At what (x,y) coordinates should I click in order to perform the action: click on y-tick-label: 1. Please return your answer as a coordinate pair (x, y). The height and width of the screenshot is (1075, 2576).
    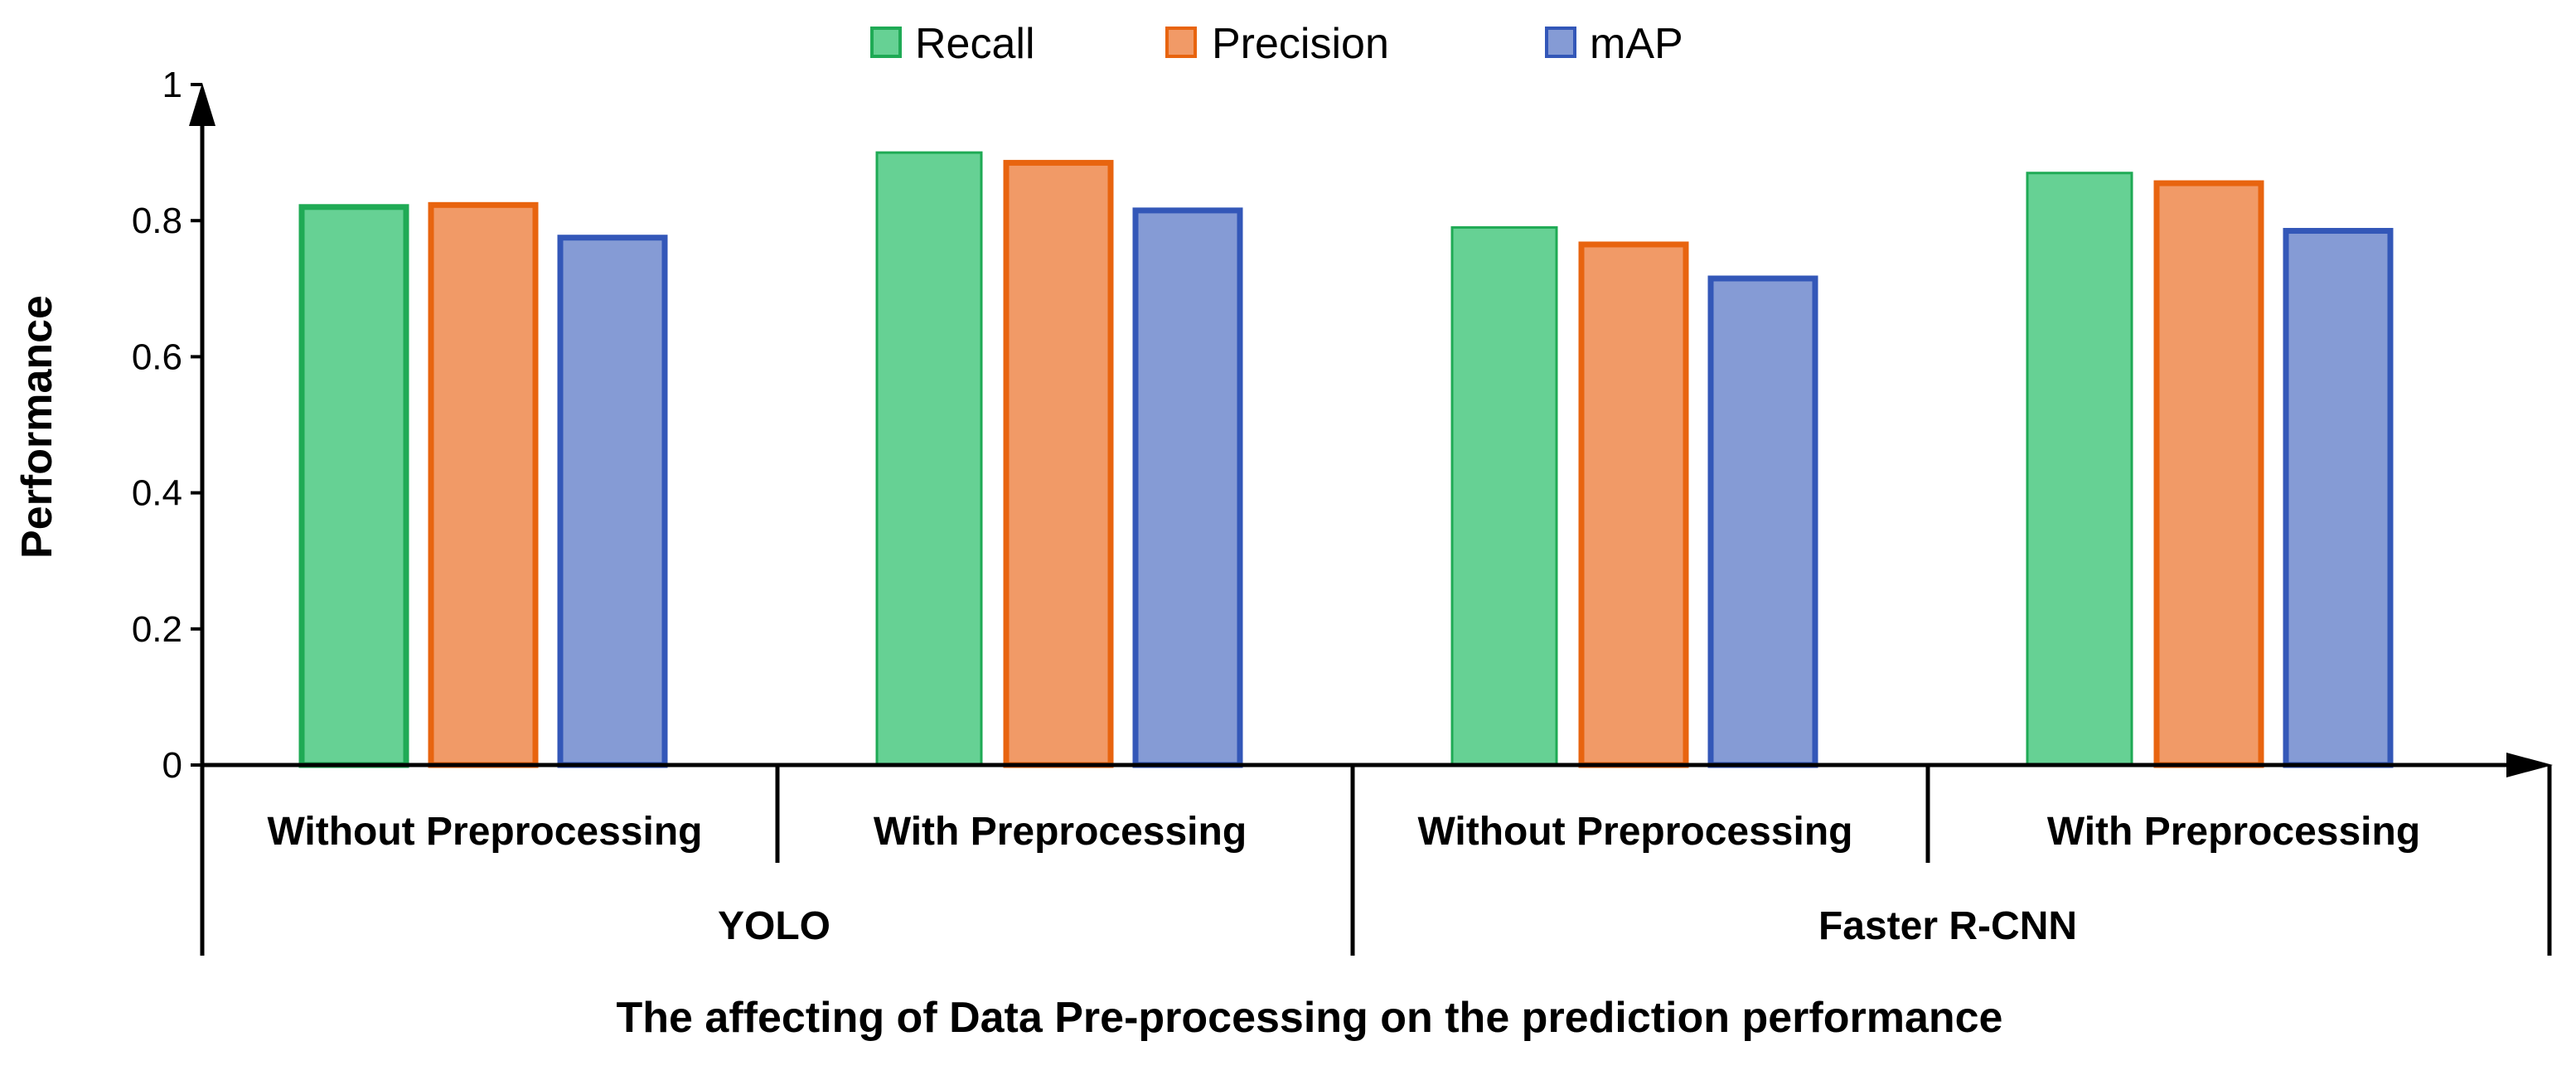
    Looking at the image, I should click on (172, 85).